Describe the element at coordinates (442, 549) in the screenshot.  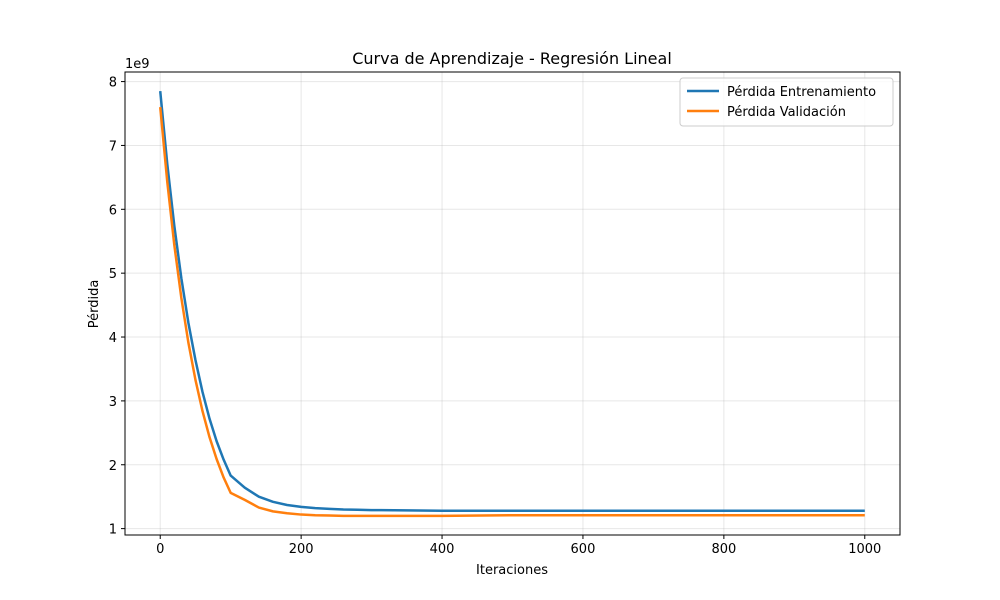
I see `x-tick-label: 400` at that location.